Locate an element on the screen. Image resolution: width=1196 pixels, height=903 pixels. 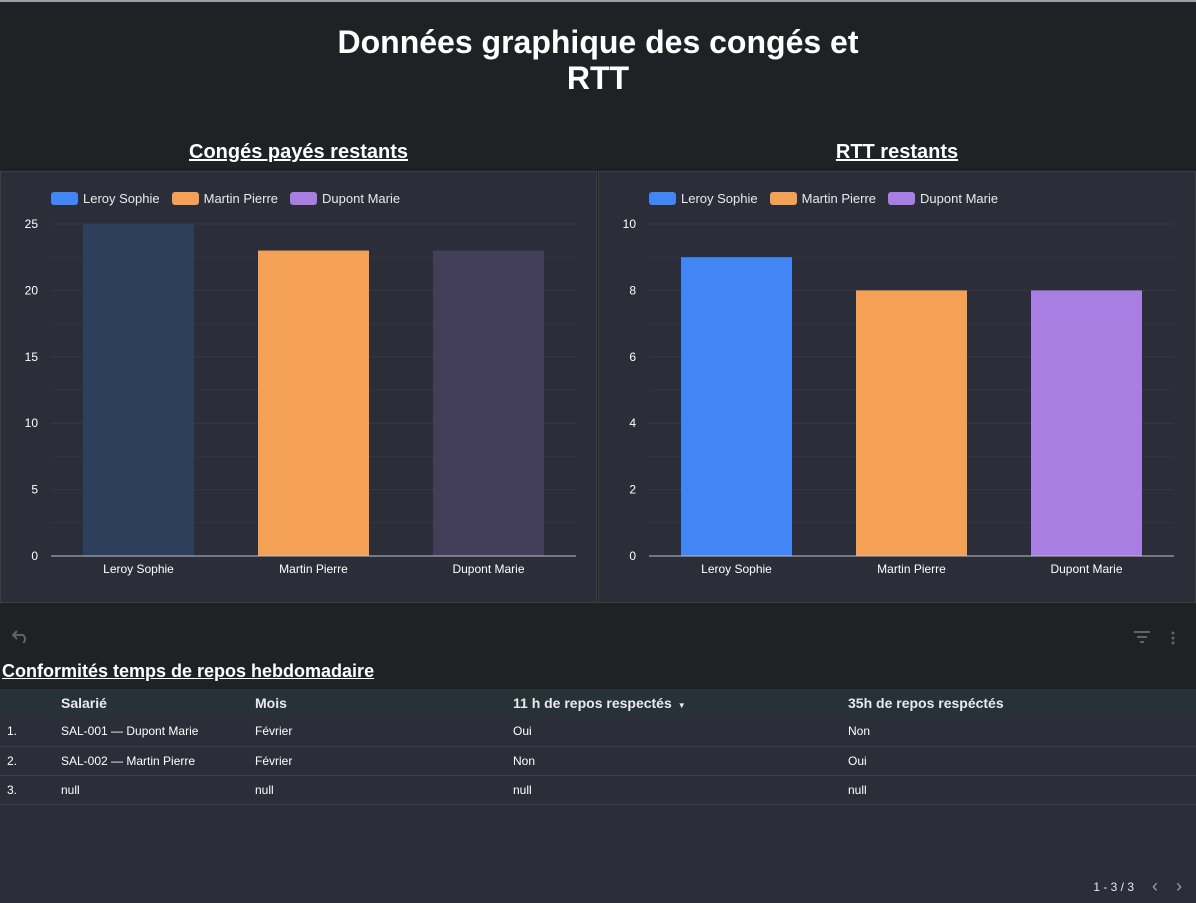
row-index: 1. is located at coordinates (30, 732).